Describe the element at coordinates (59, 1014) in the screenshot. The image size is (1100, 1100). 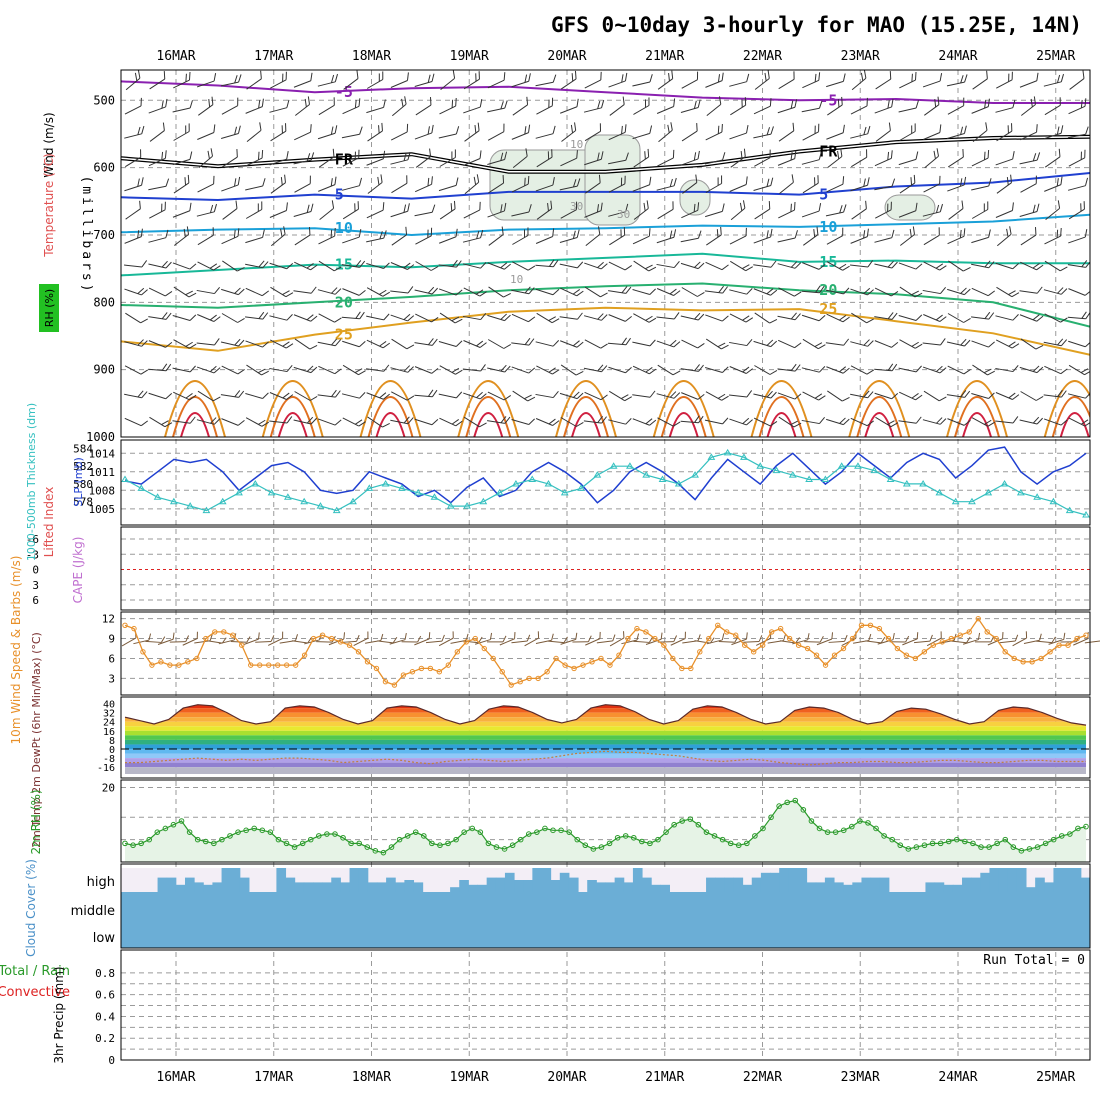
I see `precip-axis-label: 3hr Precip (mm)` at that location.